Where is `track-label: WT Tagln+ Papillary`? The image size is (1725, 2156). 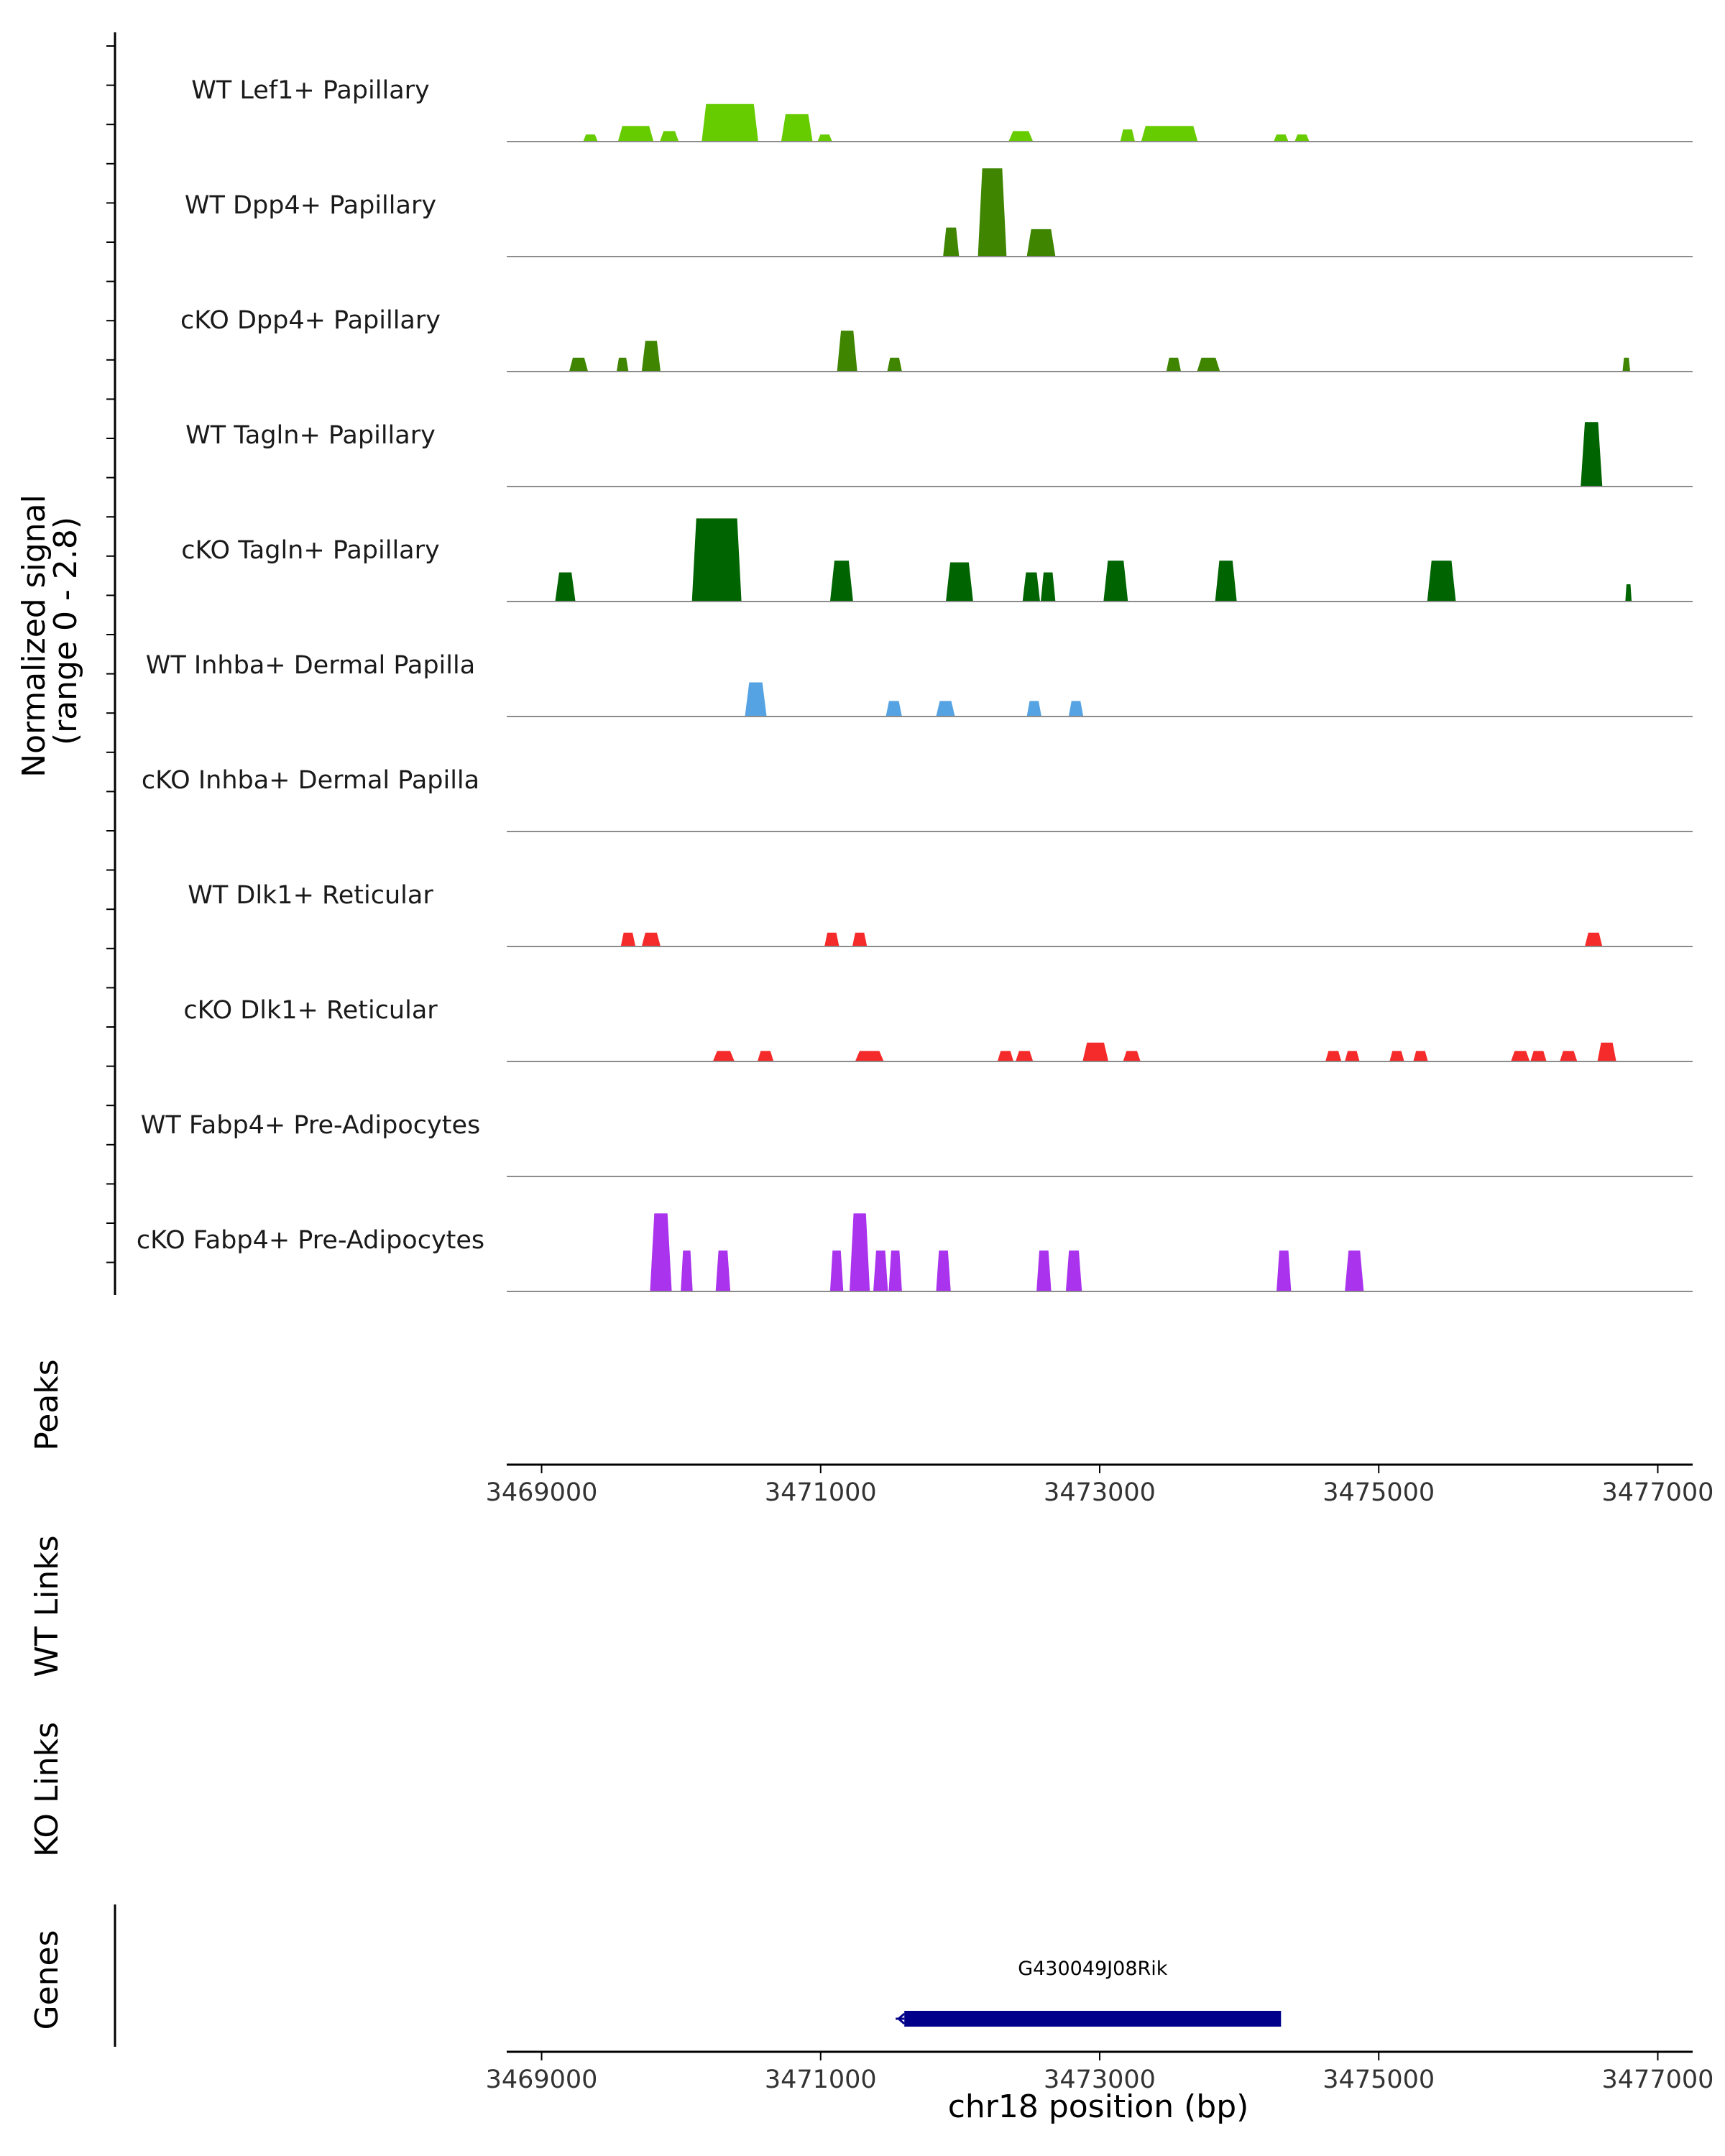
track-label: WT Tagln+ Papillary is located at coordinates (310, 435).